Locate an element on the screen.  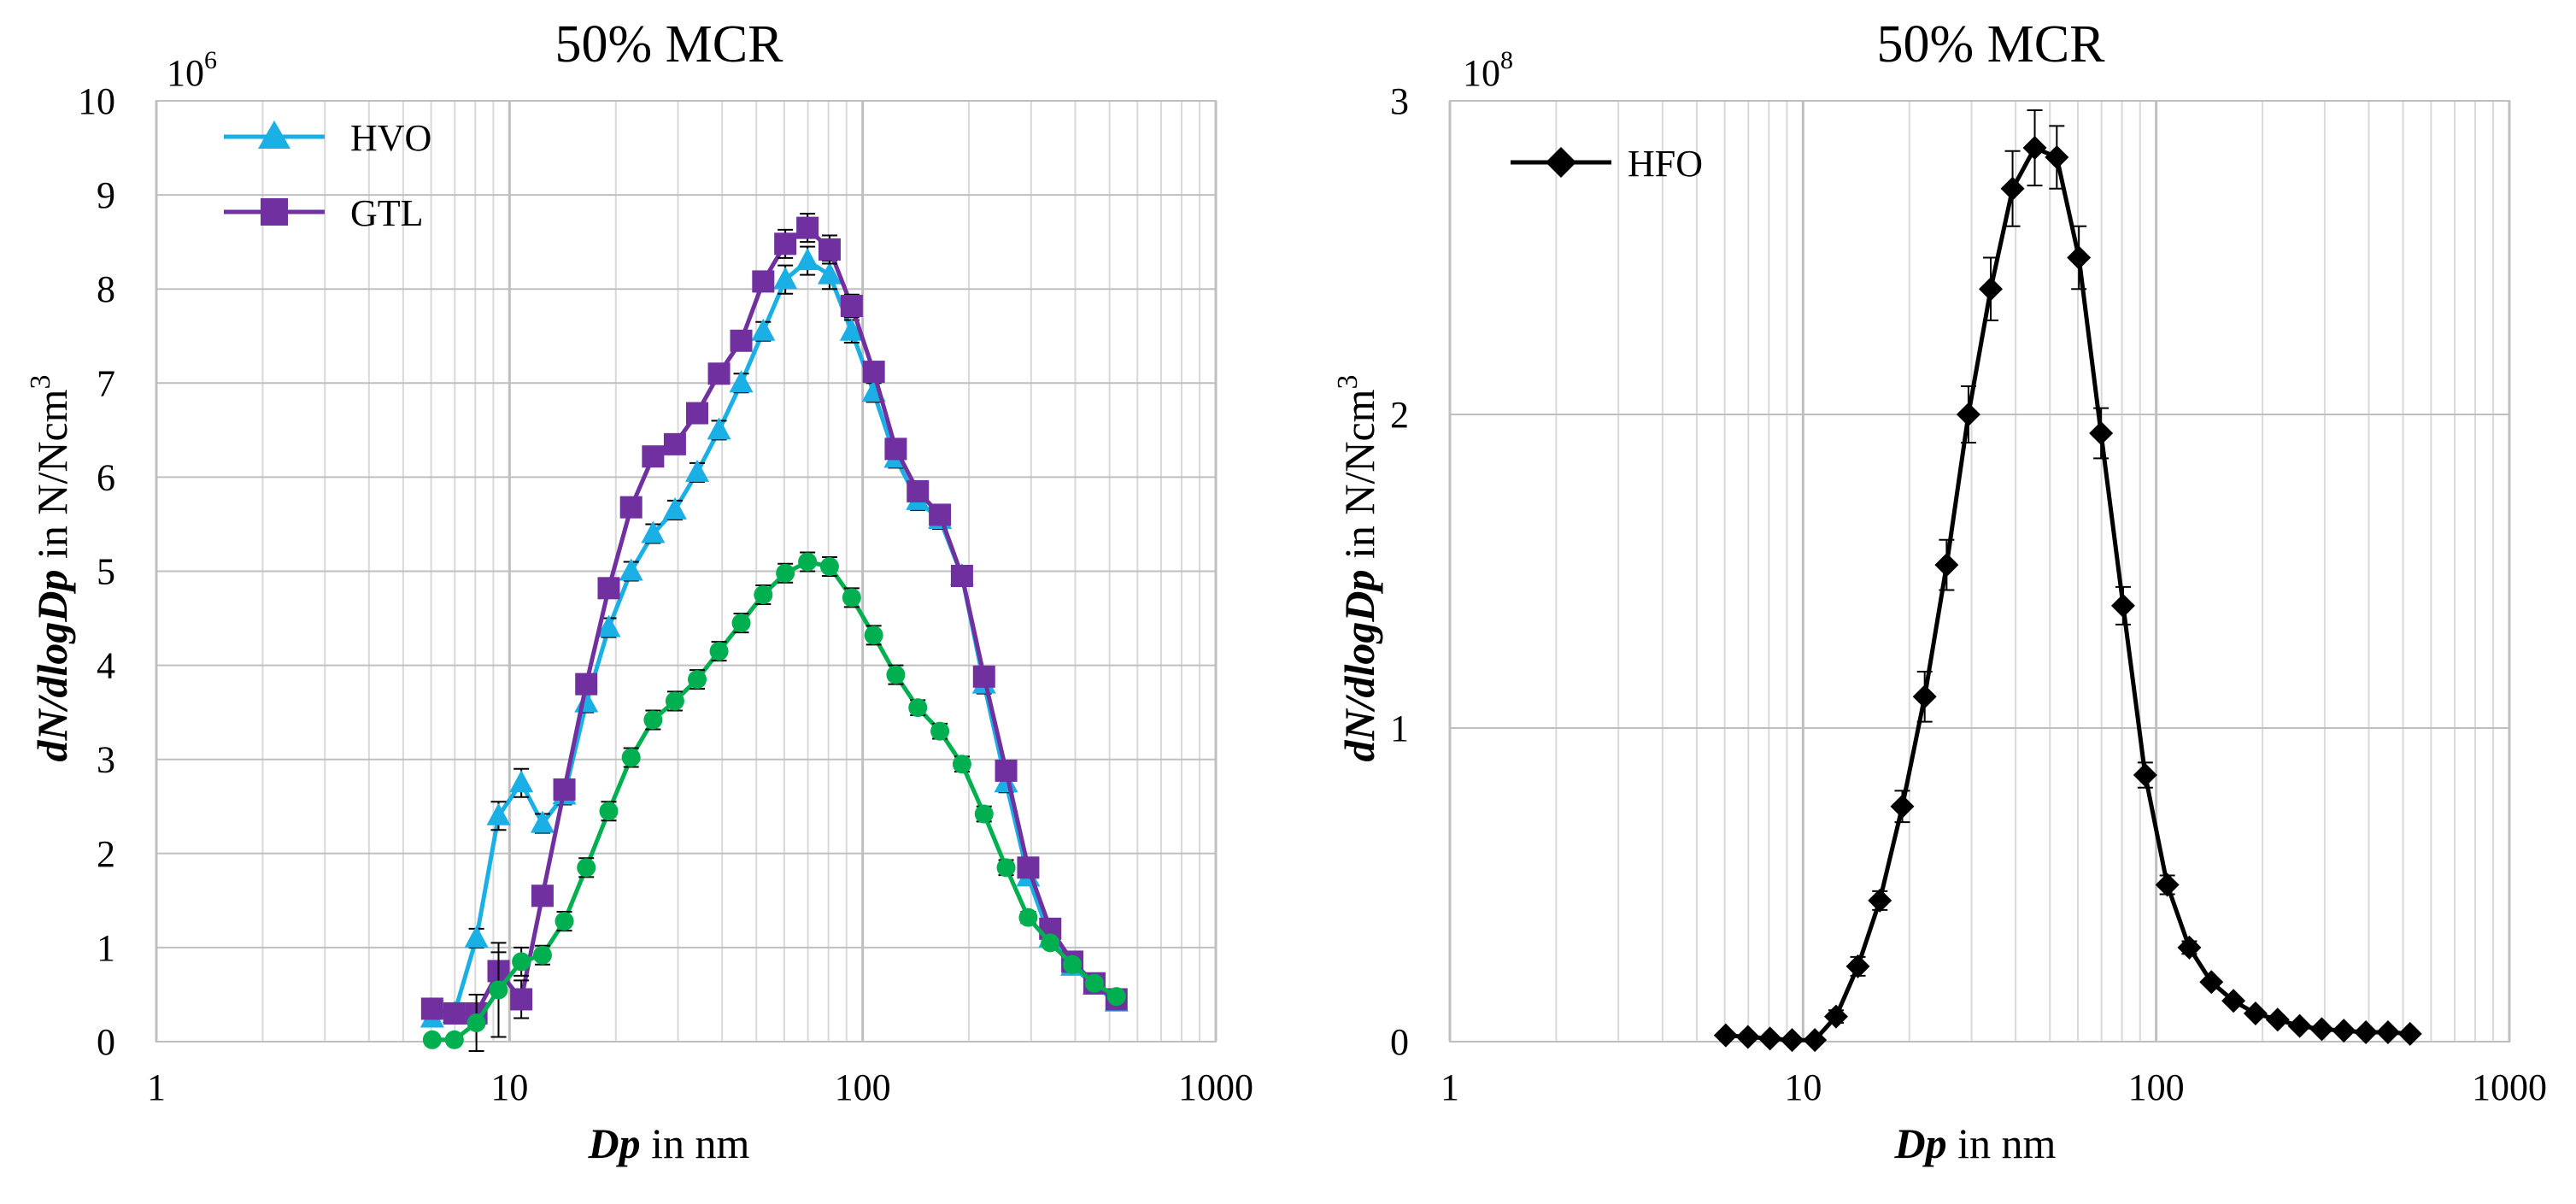
y-tick-label: 0 is located at coordinates (1399, 1042).